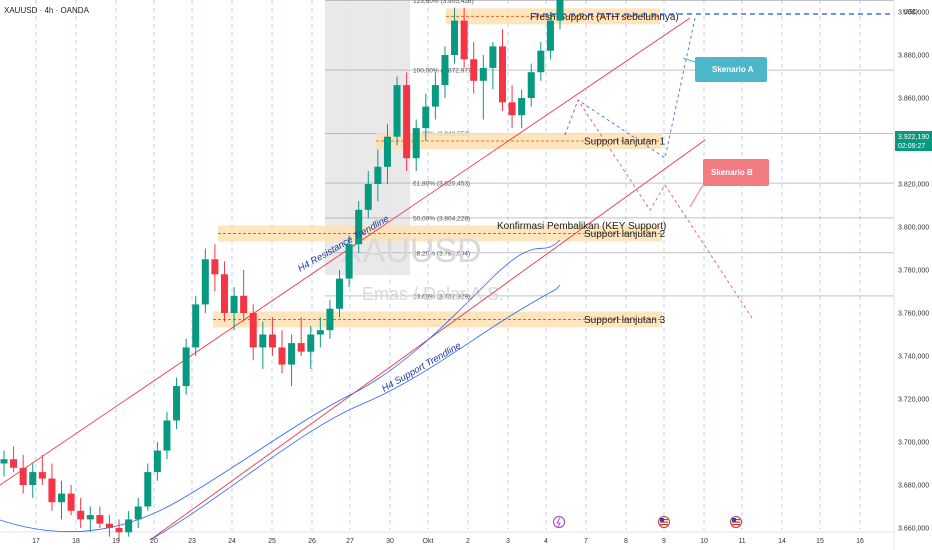 This screenshot has width=932, height=550. Describe the element at coordinates (625, 320) in the screenshot. I see `support-zone-label: Support lanjutan 3` at that location.